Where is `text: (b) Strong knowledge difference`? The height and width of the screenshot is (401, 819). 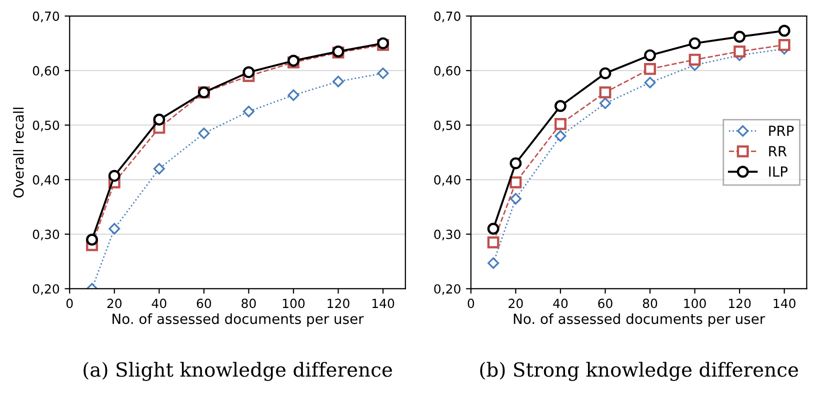 text: (b) Strong knowledge difference is located at coordinates (639, 371).